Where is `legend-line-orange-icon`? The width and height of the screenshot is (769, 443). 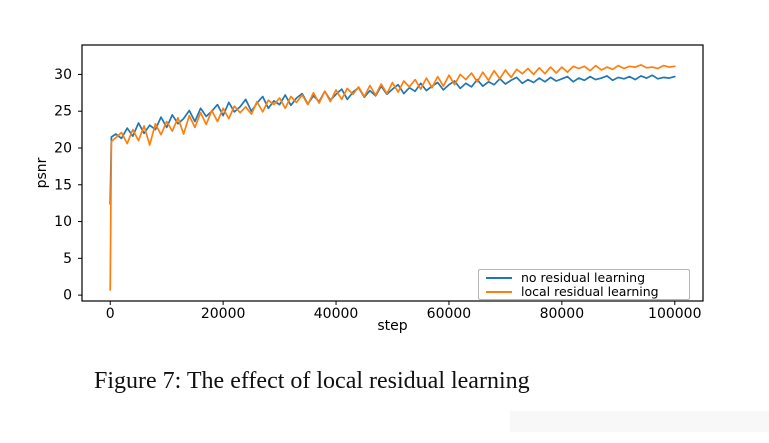 legend-line-orange-icon is located at coordinates (499, 291).